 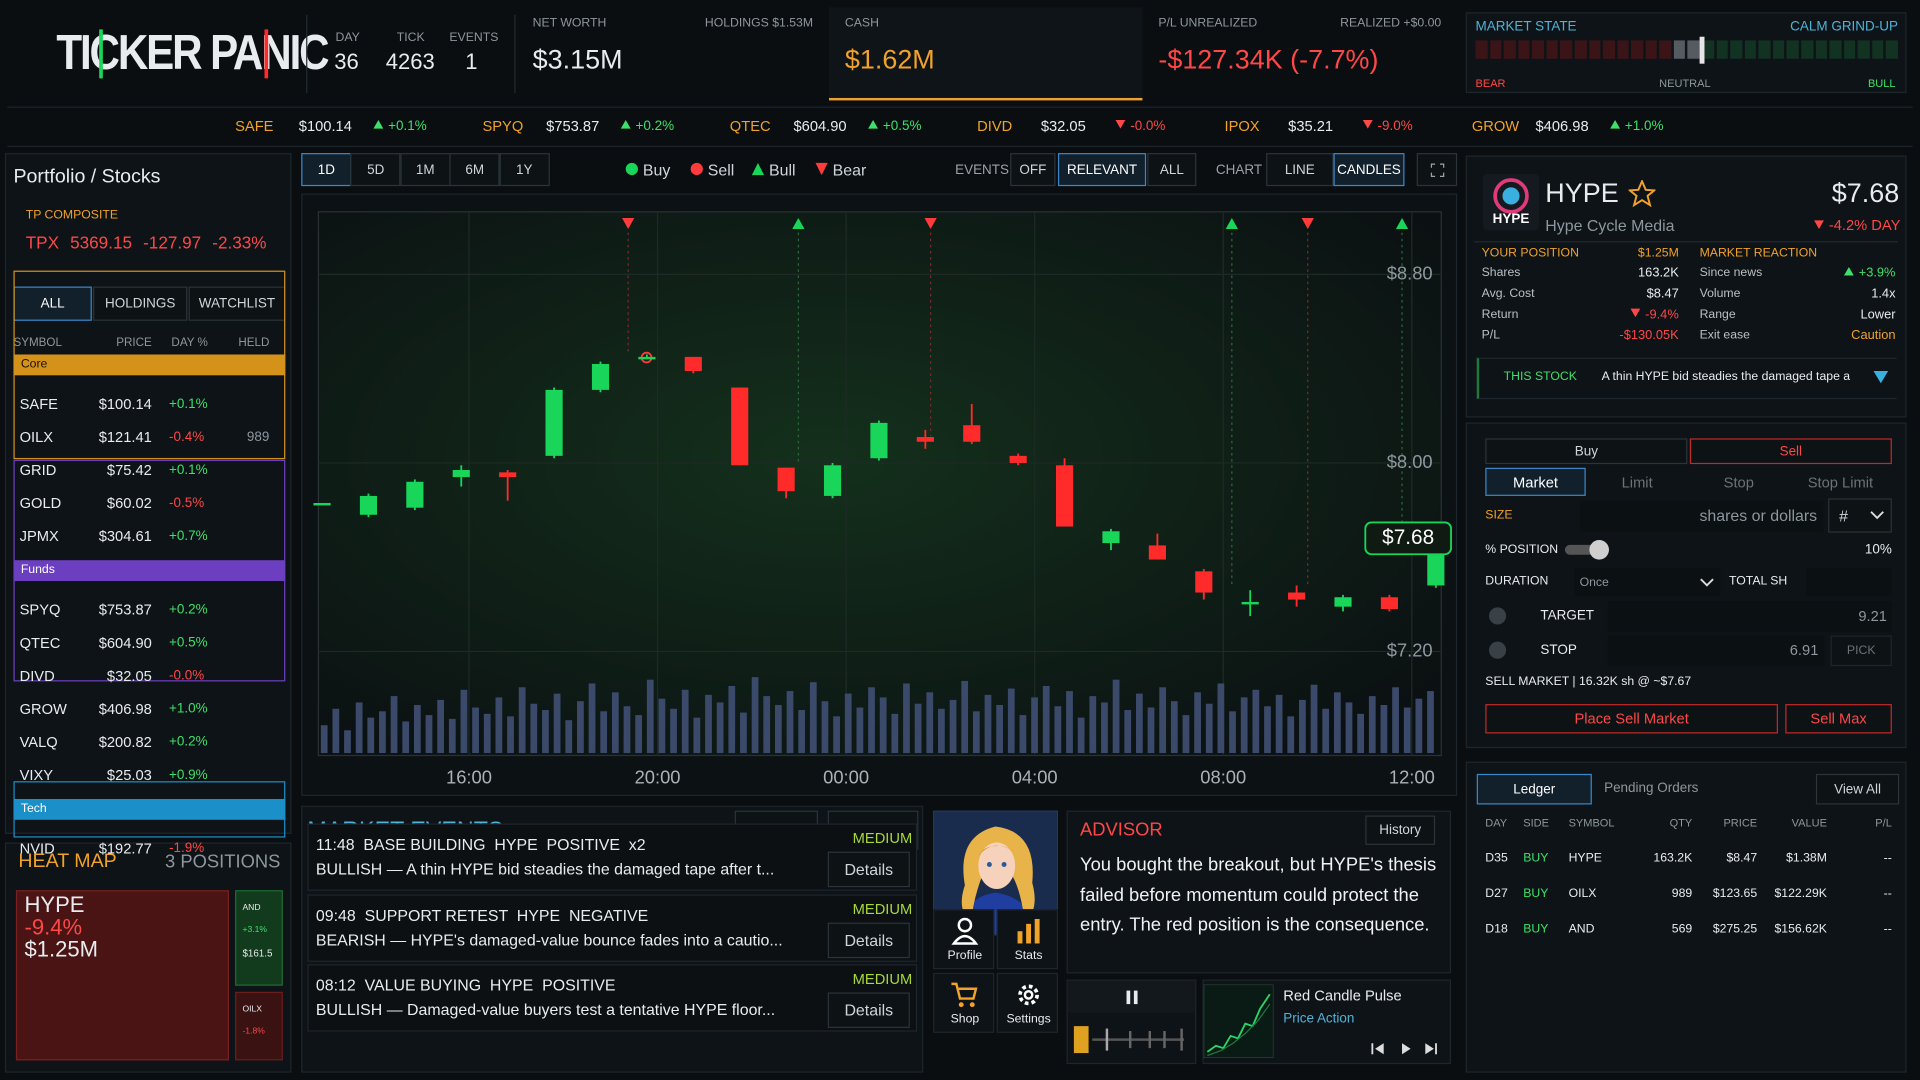 What do you see at coordinates (375, 170) in the screenshot?
I see `timeframe-button: 5D` at bounding box center [375, 170].